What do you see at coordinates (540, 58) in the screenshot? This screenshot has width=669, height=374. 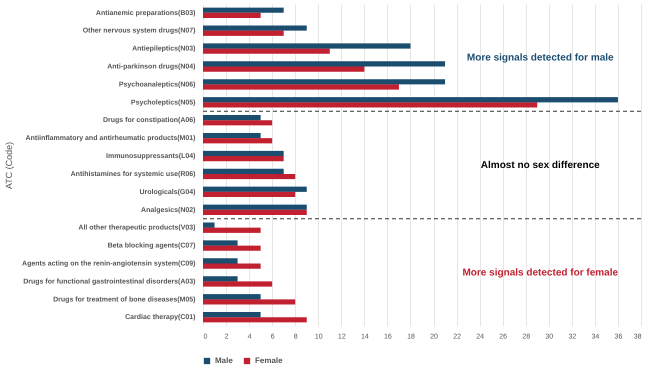 I see `annotation: More signals detected for male` at bounding box center [540, 58].